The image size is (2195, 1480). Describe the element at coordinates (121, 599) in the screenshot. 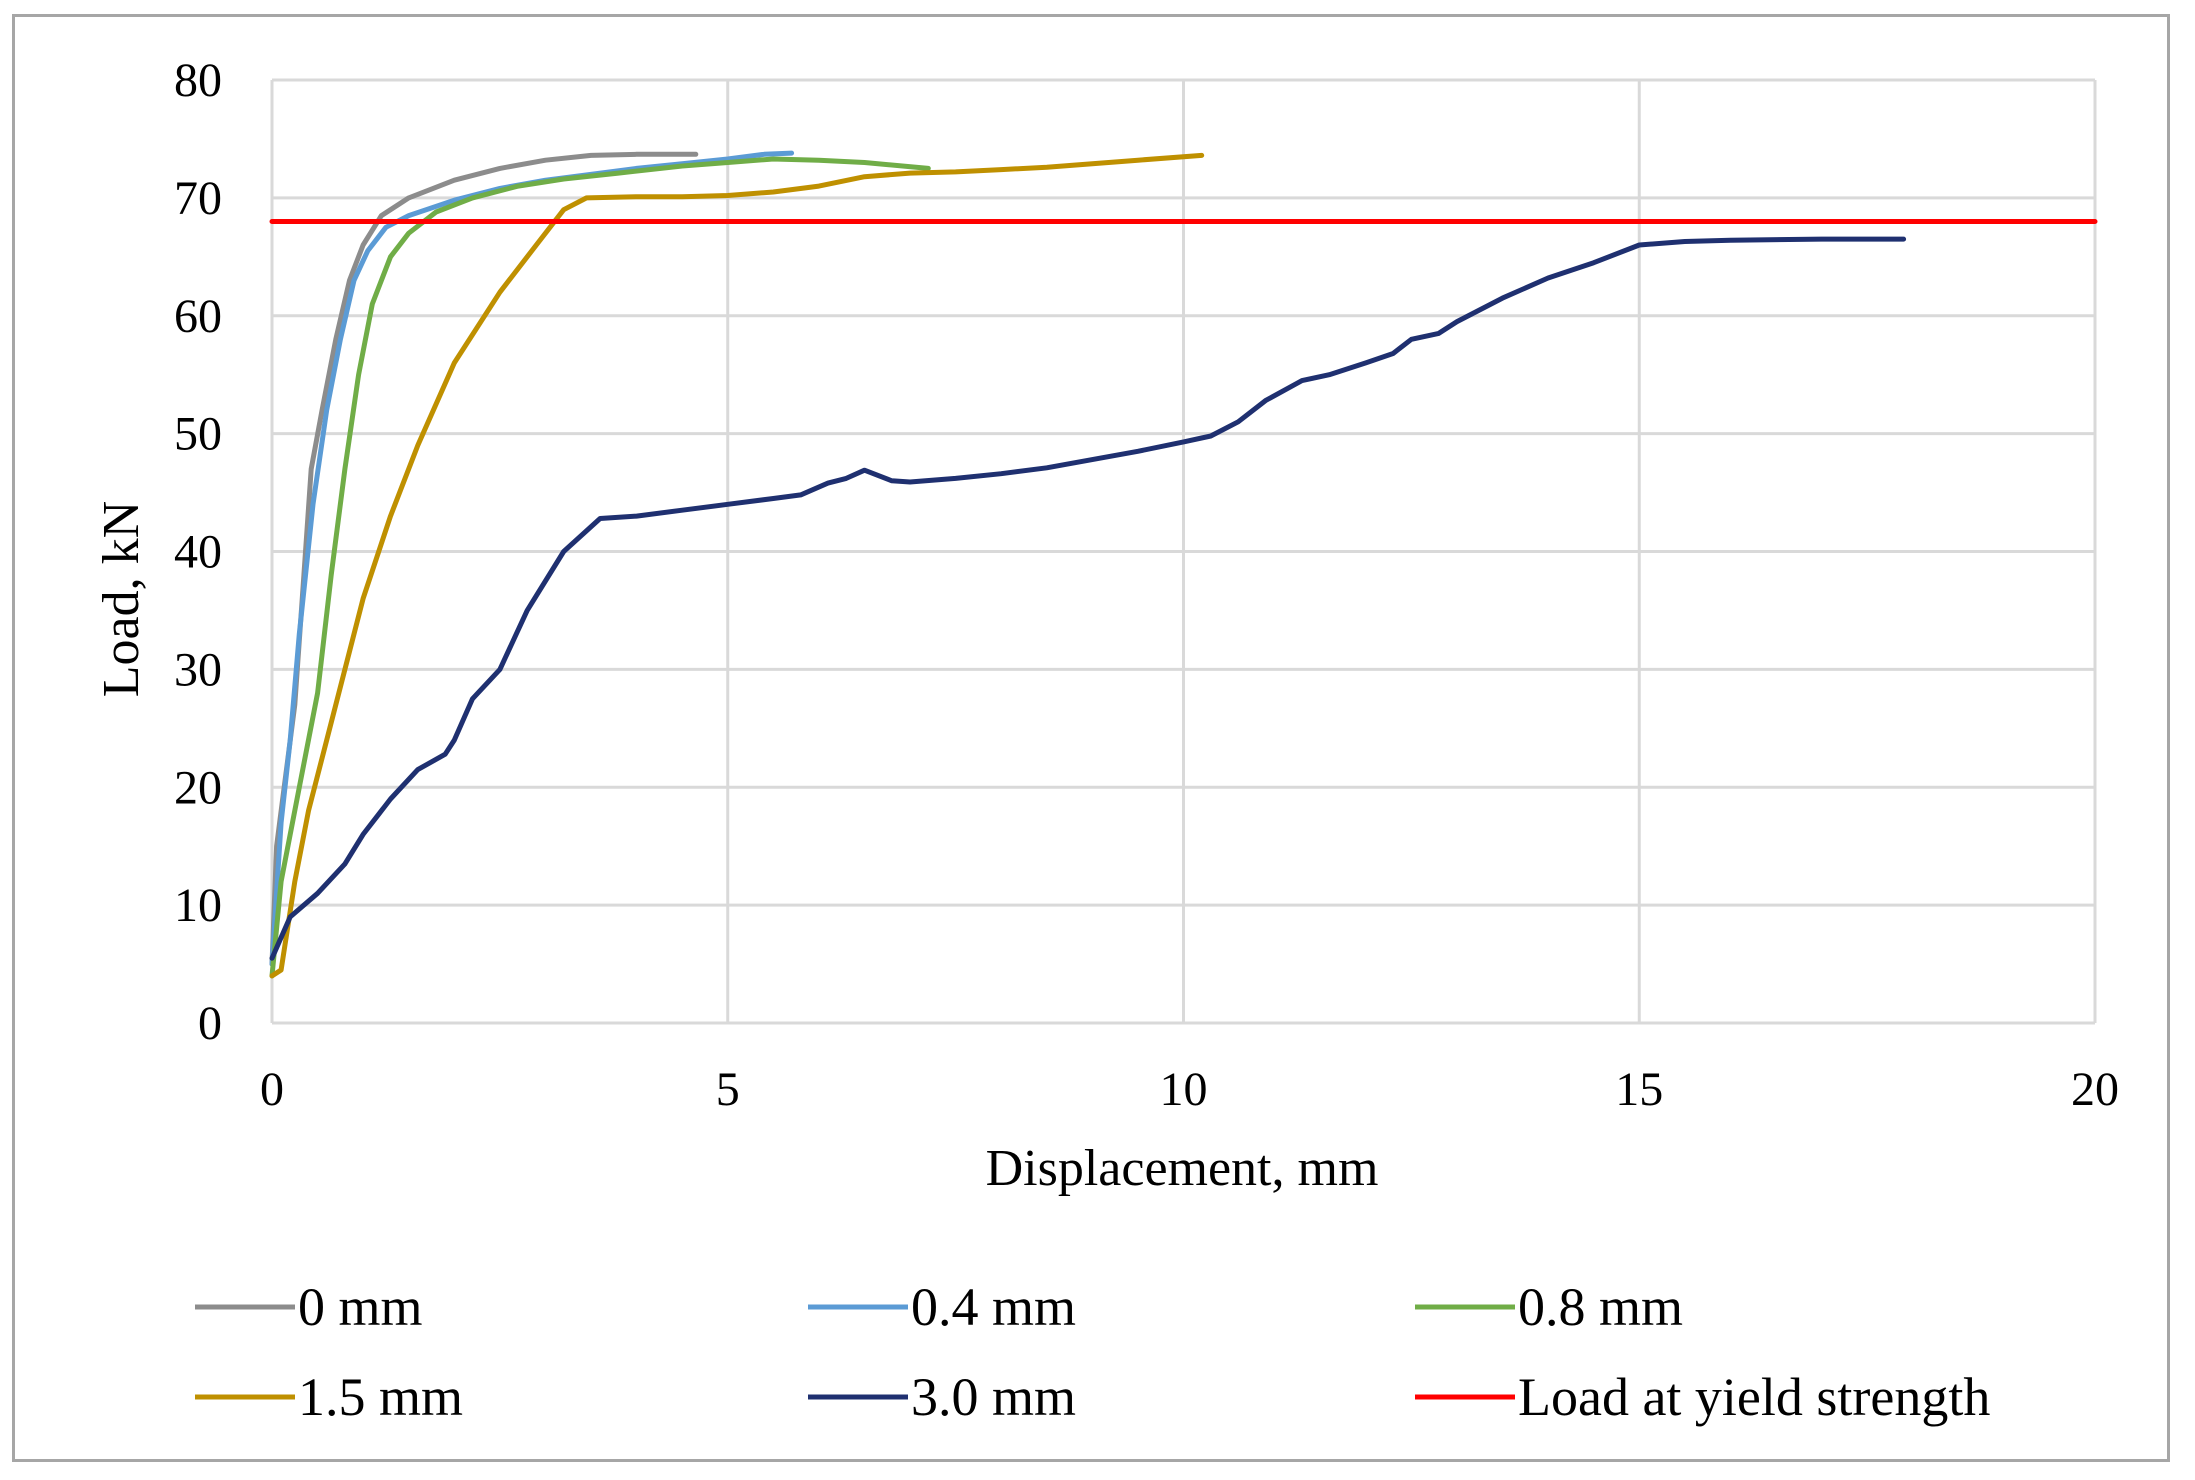

I see `y-axis-title: Load, kN` at that location.